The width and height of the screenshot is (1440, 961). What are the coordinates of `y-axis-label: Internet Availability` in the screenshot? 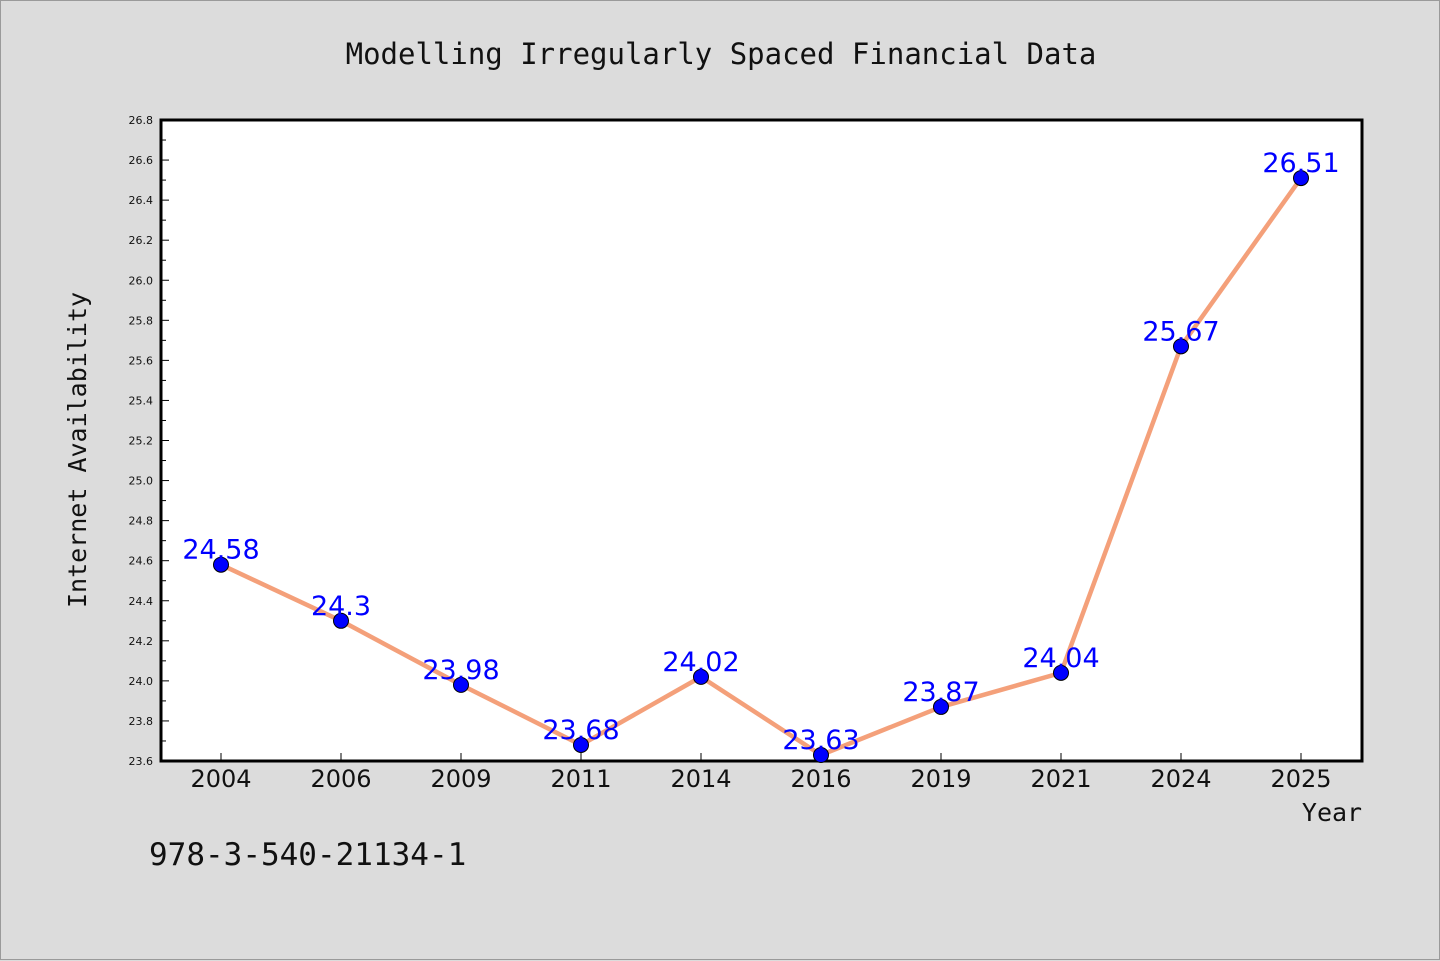 It's located at (77, 450).